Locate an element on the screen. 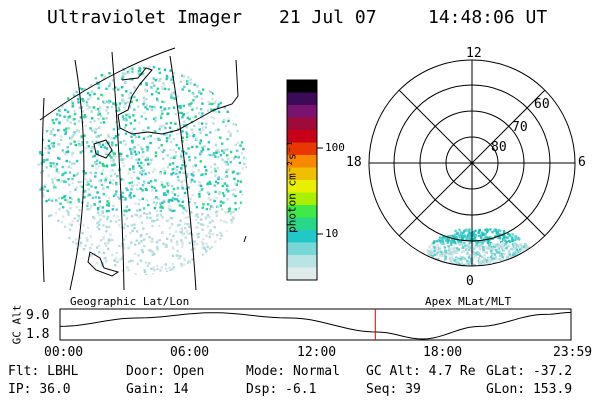  orbit-y-axis-label: GC Alt is located at coordinates (17, 324).